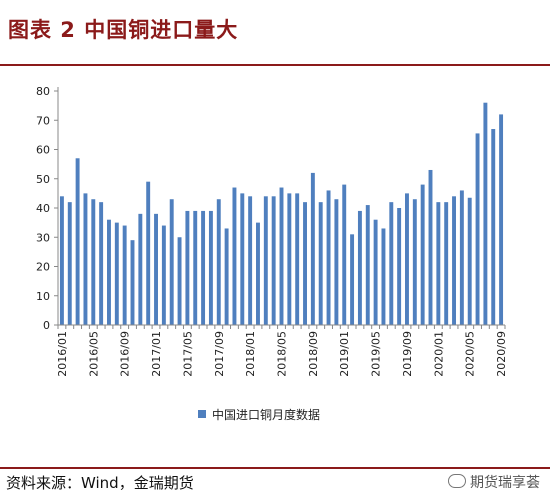 The width and height of the screenshot is (550, 503). Describe the element at coordinates (46, 325) in the screenshot. I see `y-tick-label: 0` at that location.